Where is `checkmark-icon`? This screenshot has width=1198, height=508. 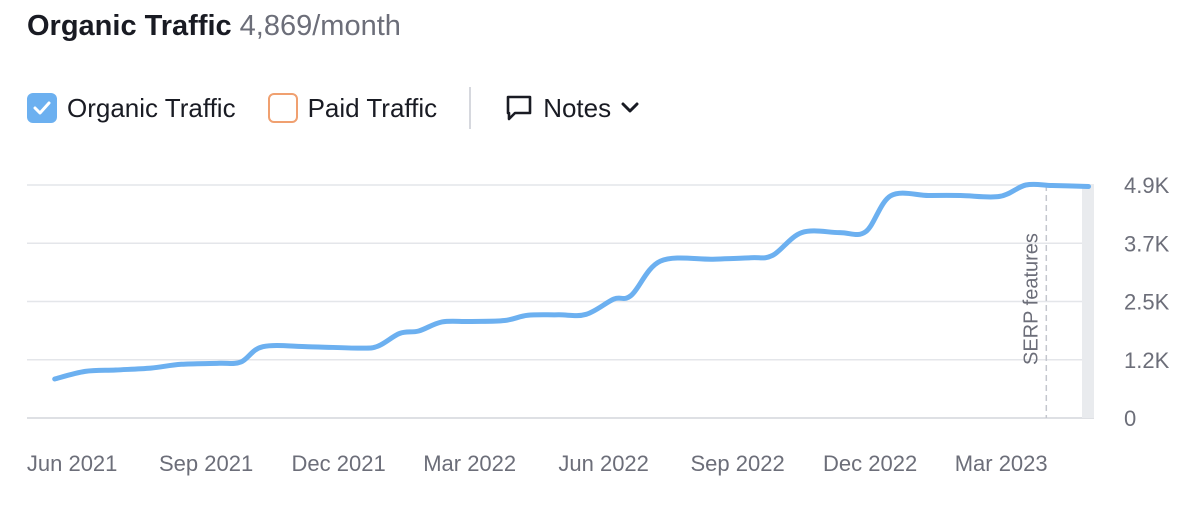 checkmark-icon is located at coordinates (42, 108).